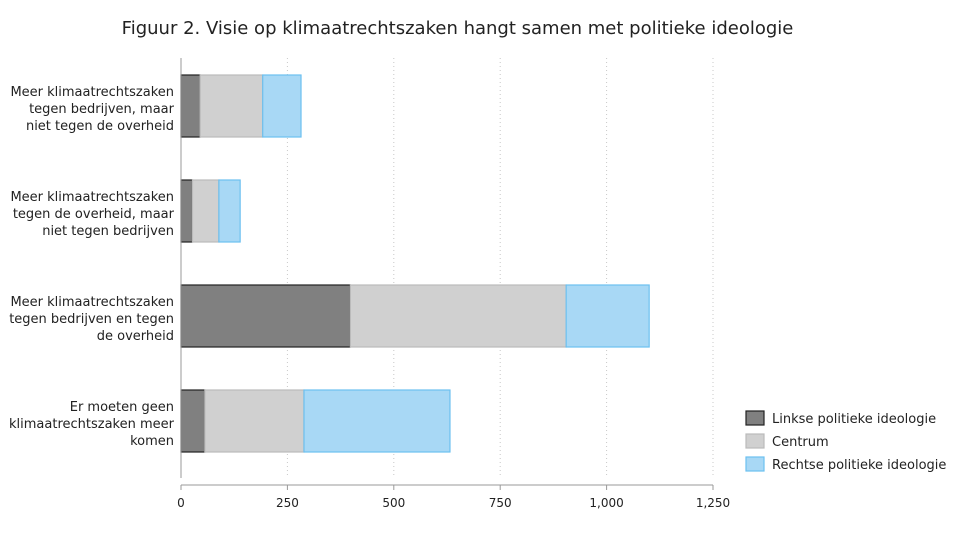  I want to click on category-label-line: tegen de overheid, maar, so click(94, 214).